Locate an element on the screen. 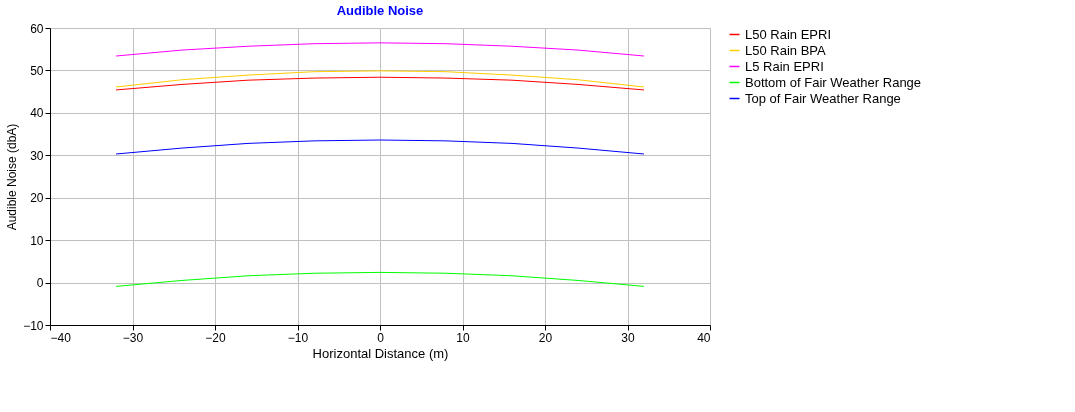 Image resolution: width=1075 pixels, height=412 pixels. x-tick-label: 40 is located at coordinates (704, 337).